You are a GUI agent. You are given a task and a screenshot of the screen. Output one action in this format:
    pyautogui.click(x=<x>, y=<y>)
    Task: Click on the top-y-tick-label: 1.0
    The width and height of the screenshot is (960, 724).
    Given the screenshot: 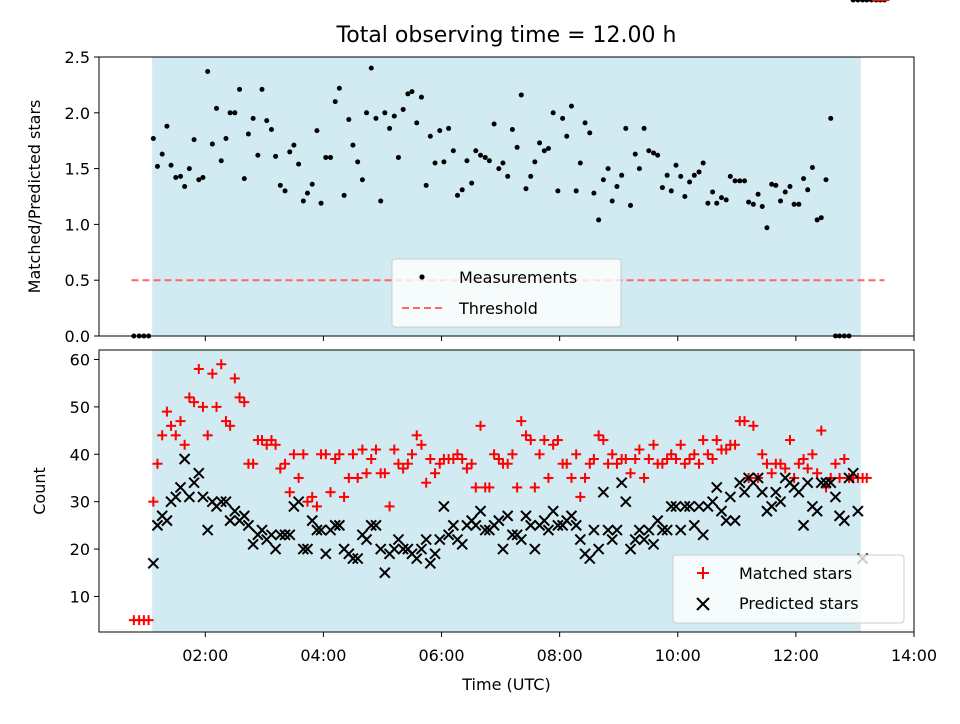 What is the action you would take?
    pyautogui.click(x=77, y=224)
    